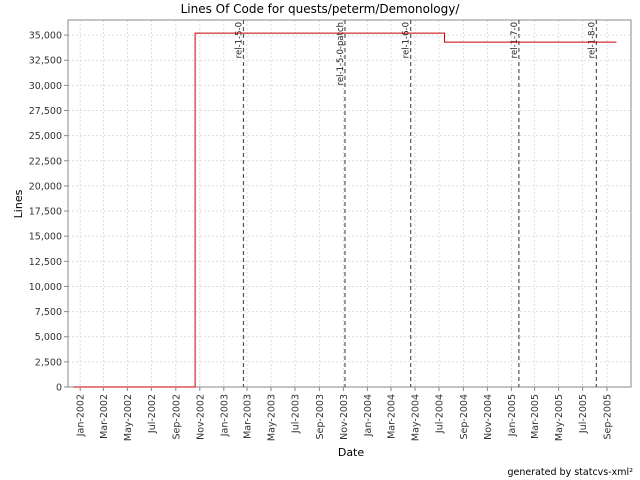 The width and height of the screenshot is (640, 480). Describe the element at coordinates (45, 111) in the screenshot. I see `y-tick-label: 27,500` at that location.